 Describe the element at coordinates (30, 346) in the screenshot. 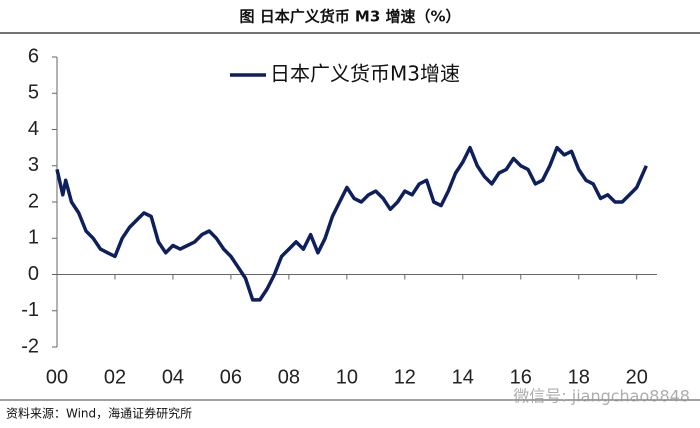

I see `y-tick-label: -2` at that location.